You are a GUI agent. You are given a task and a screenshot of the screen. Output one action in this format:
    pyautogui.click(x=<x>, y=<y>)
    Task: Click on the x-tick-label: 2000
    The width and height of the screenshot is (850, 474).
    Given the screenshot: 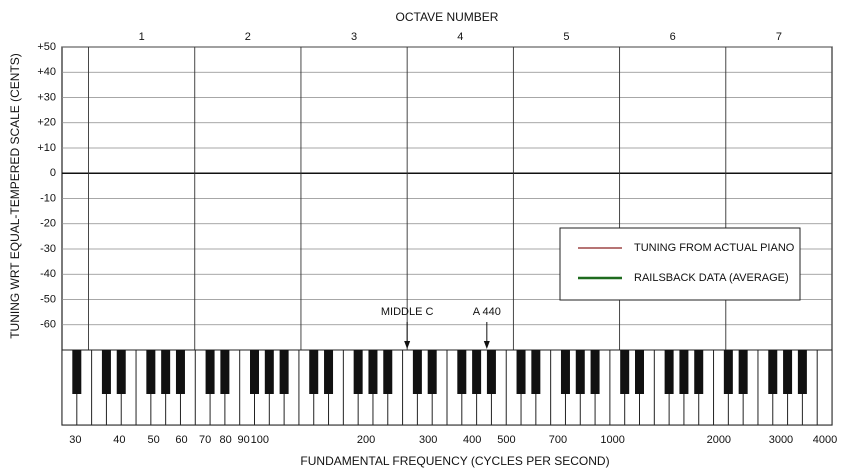 What is the action you would take?
    pyautogui.click(x=719, y=440)
    